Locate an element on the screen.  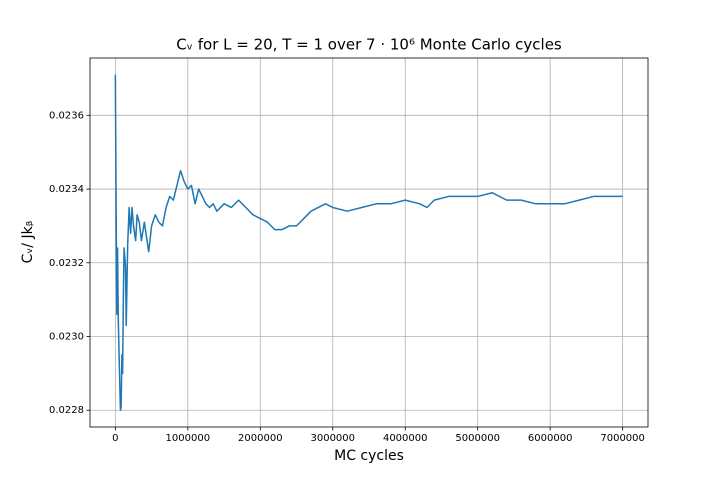
x-tick-label: 6000000 is located at coordinates (550, 438).